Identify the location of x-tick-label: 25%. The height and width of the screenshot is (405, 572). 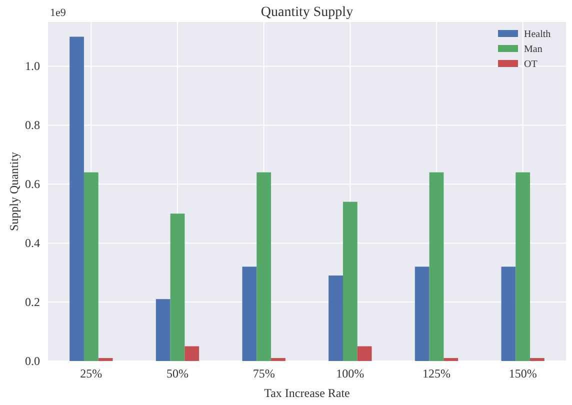
(91, 373).